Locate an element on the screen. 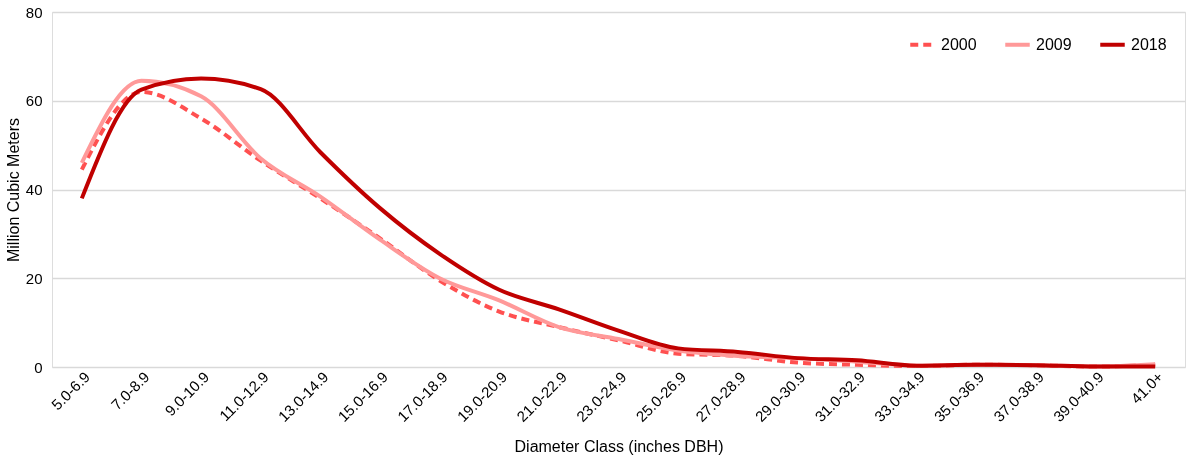 The height and width of the screenshot is (468, 1198). x-axis-title: Diameter Class (inches DBH) is located at coordinates (619, 446).